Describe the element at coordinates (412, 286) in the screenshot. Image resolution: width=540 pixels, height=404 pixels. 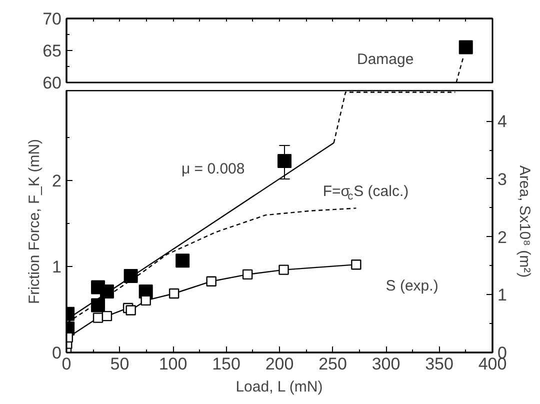
I see `annotation: S (exp.)` at that location.